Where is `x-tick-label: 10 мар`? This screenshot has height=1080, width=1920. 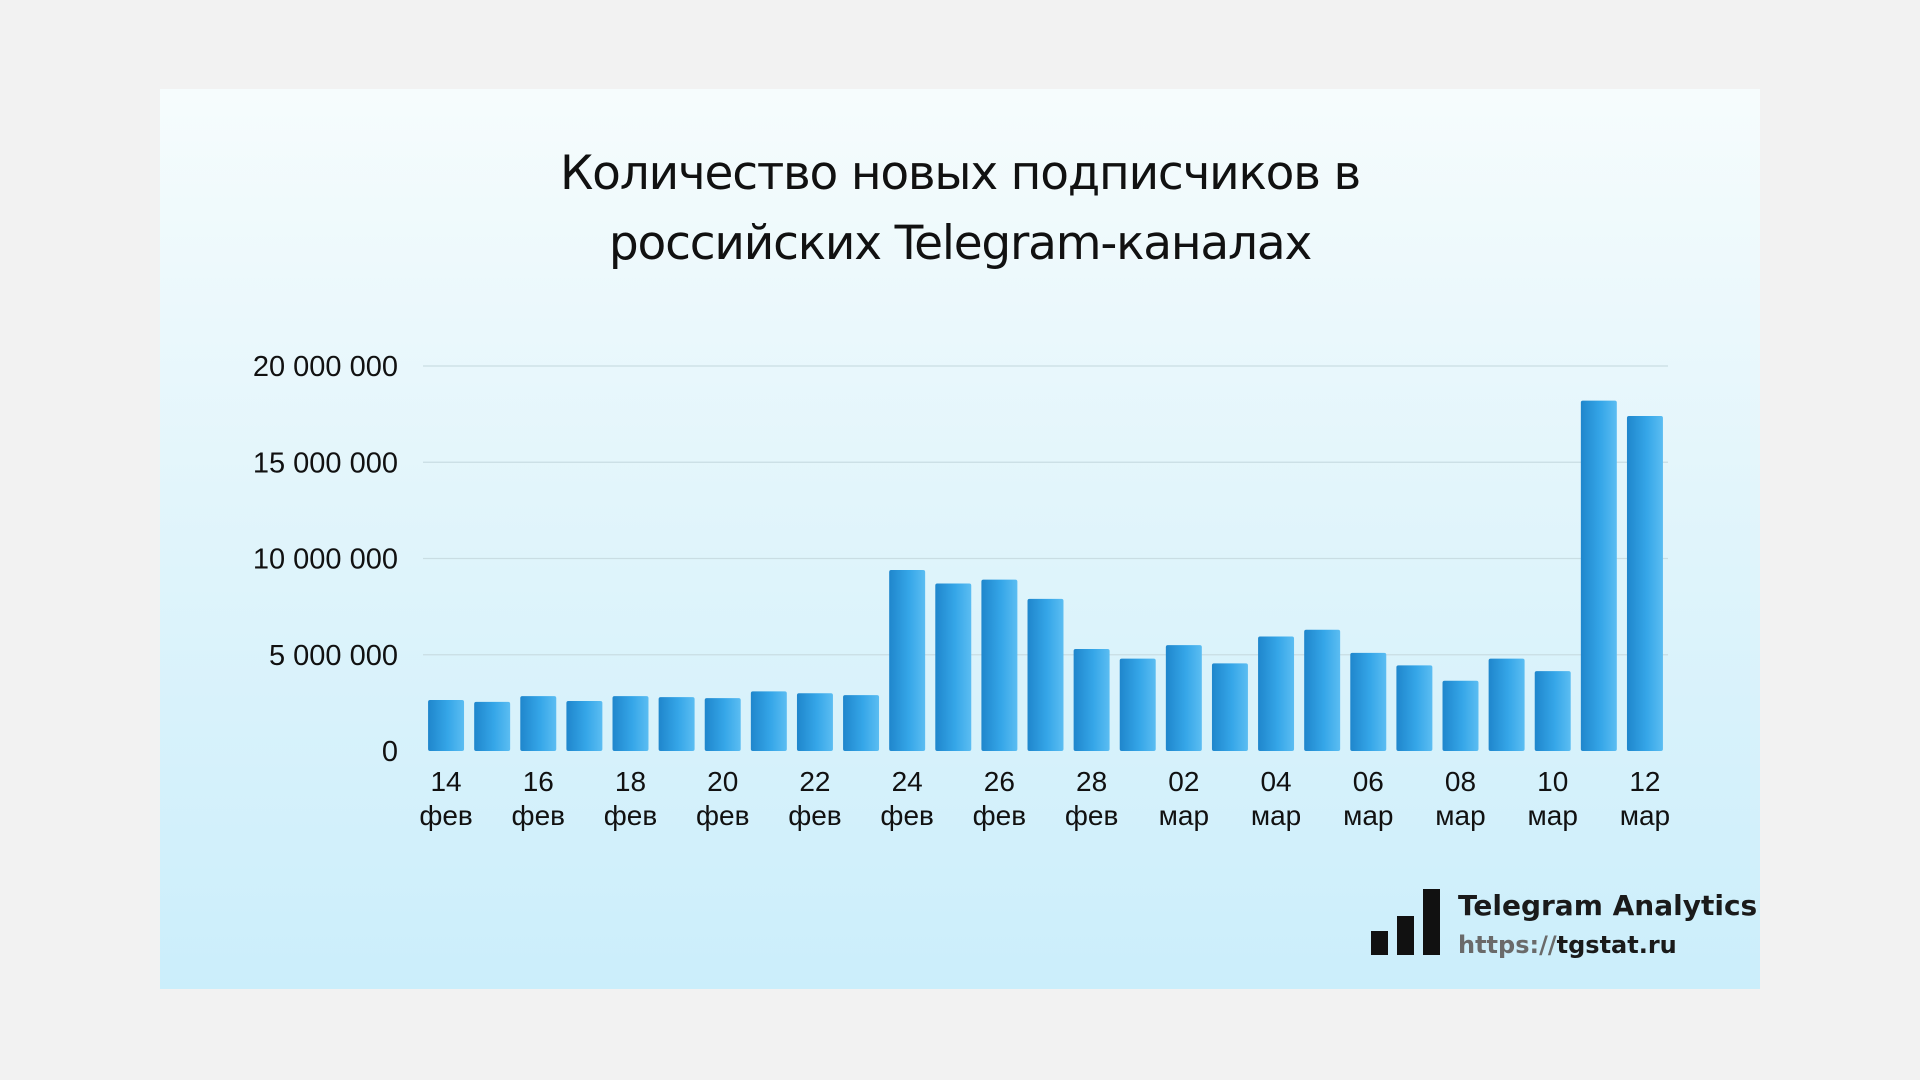
x-tick-label: 10 мар is located at coordinates (1553, 798).